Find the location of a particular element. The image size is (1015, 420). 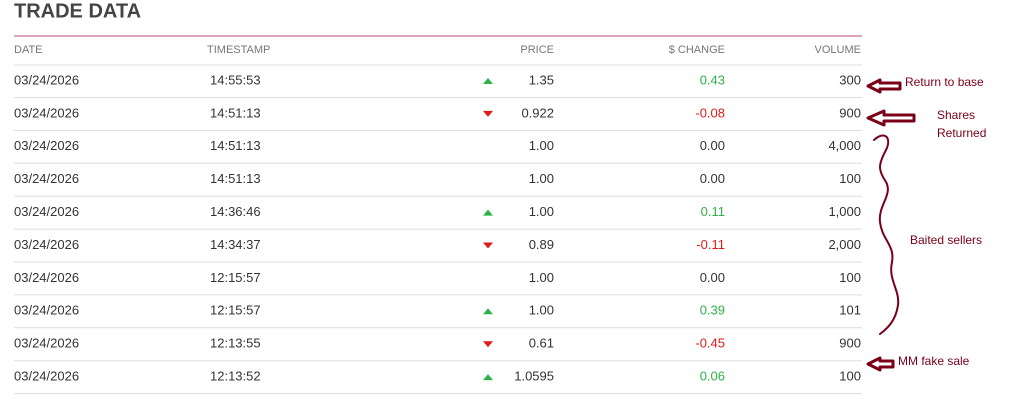

change-cell: 0.43 is located at coordinates (712, 79).